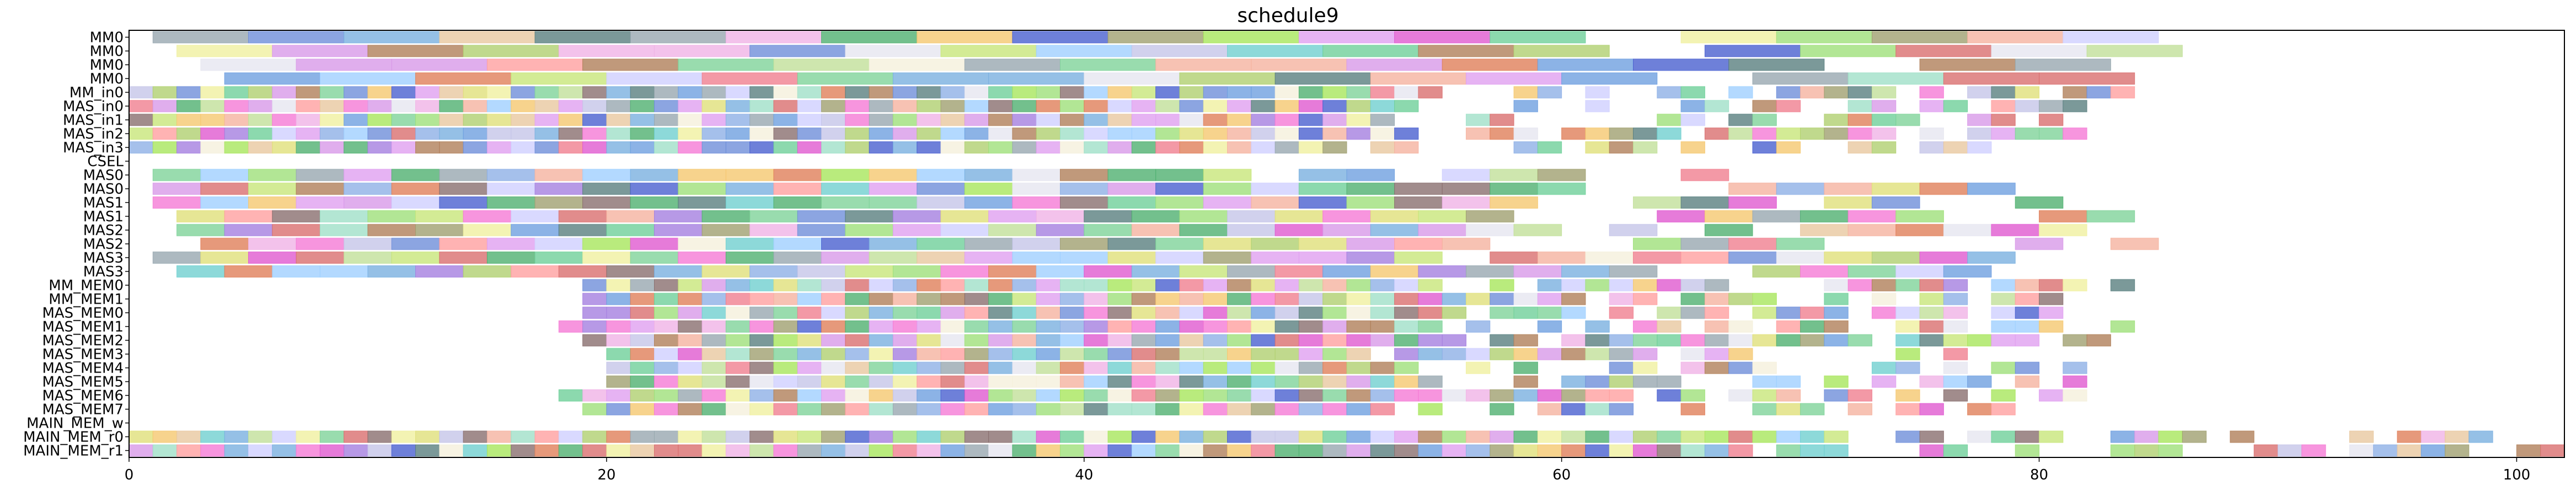  Describe the element at coordinates (93, 134) in the screenshot. I see `row-label: MAS_in2` at that location.